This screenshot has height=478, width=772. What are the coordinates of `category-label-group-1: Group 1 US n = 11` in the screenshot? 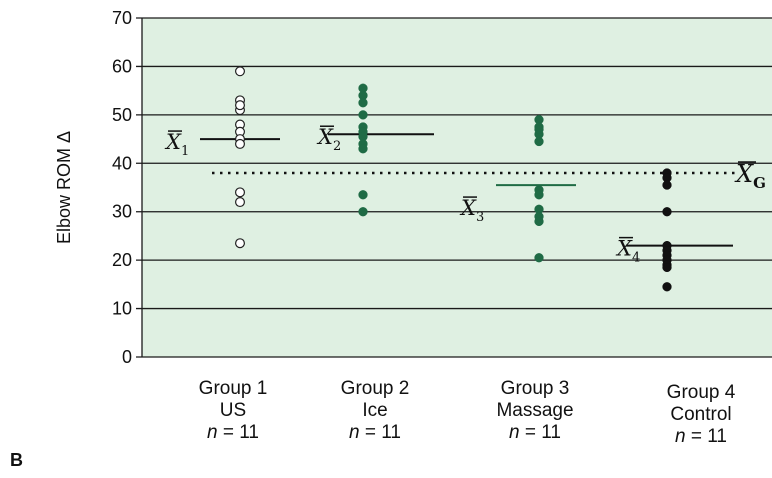 It's located at (233, 411).